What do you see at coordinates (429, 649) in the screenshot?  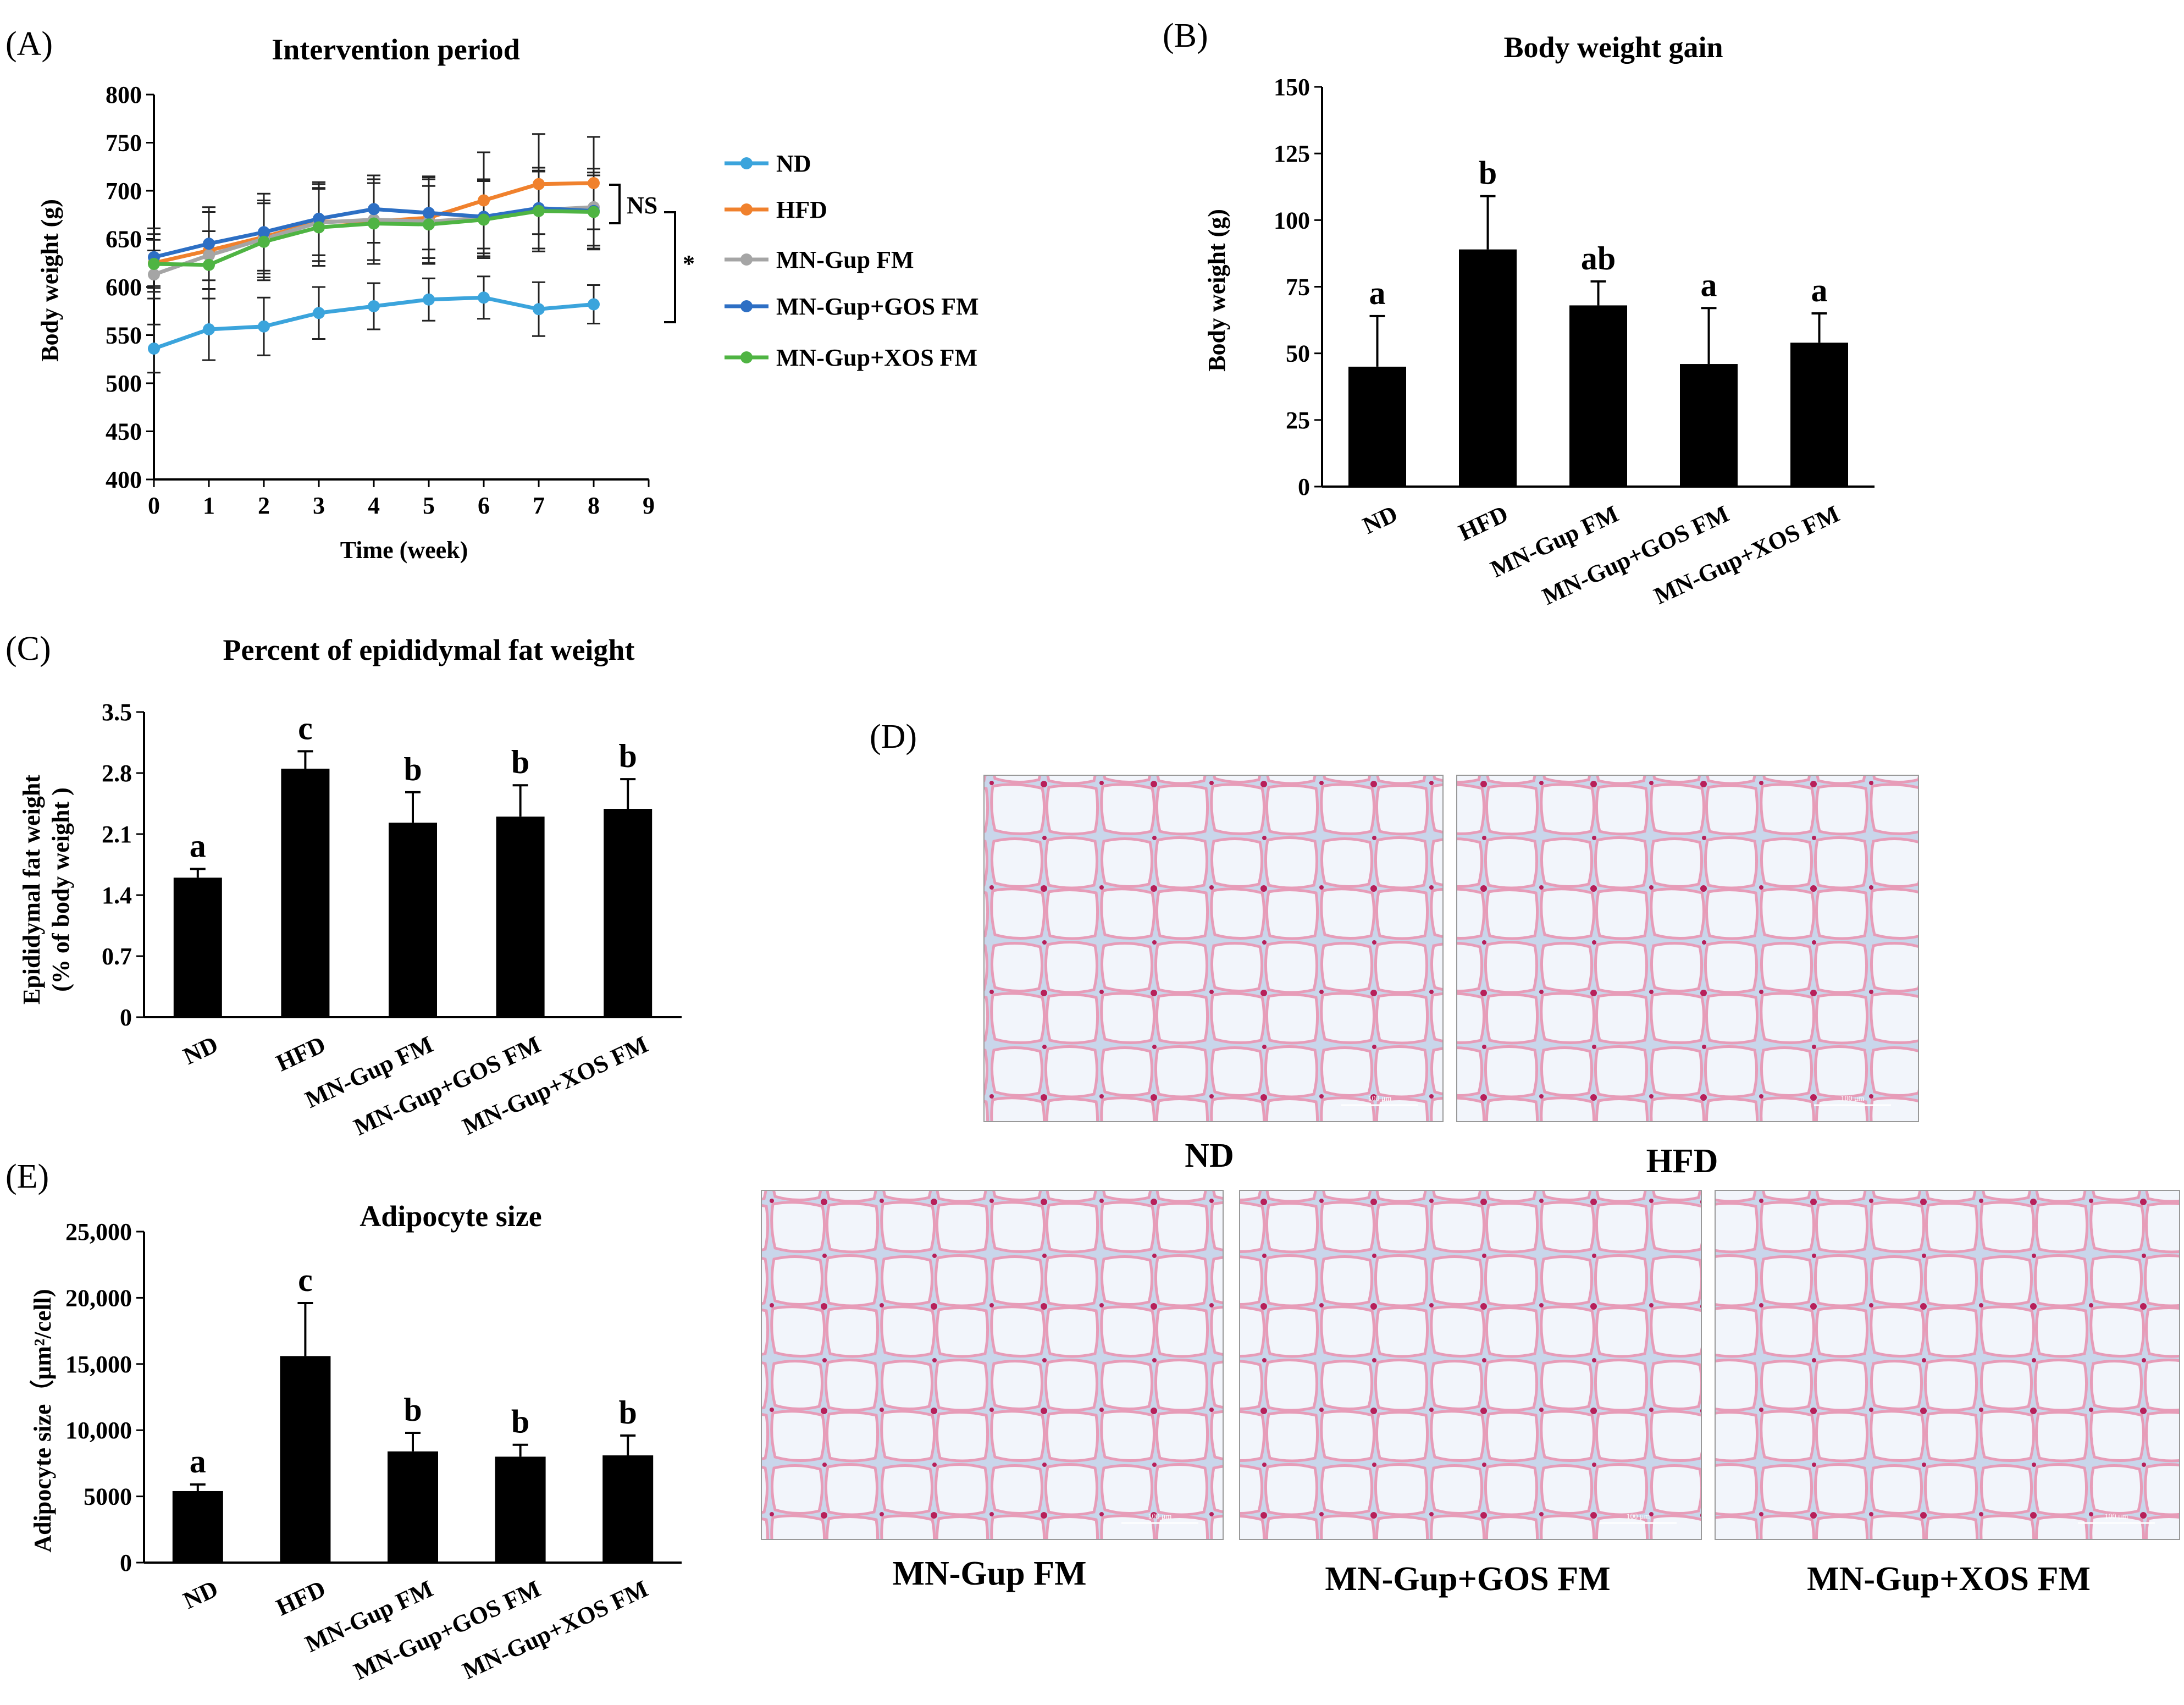 I see `panel-c-title: Percent of epididymal fat weight` at bounding box center [429, 649].